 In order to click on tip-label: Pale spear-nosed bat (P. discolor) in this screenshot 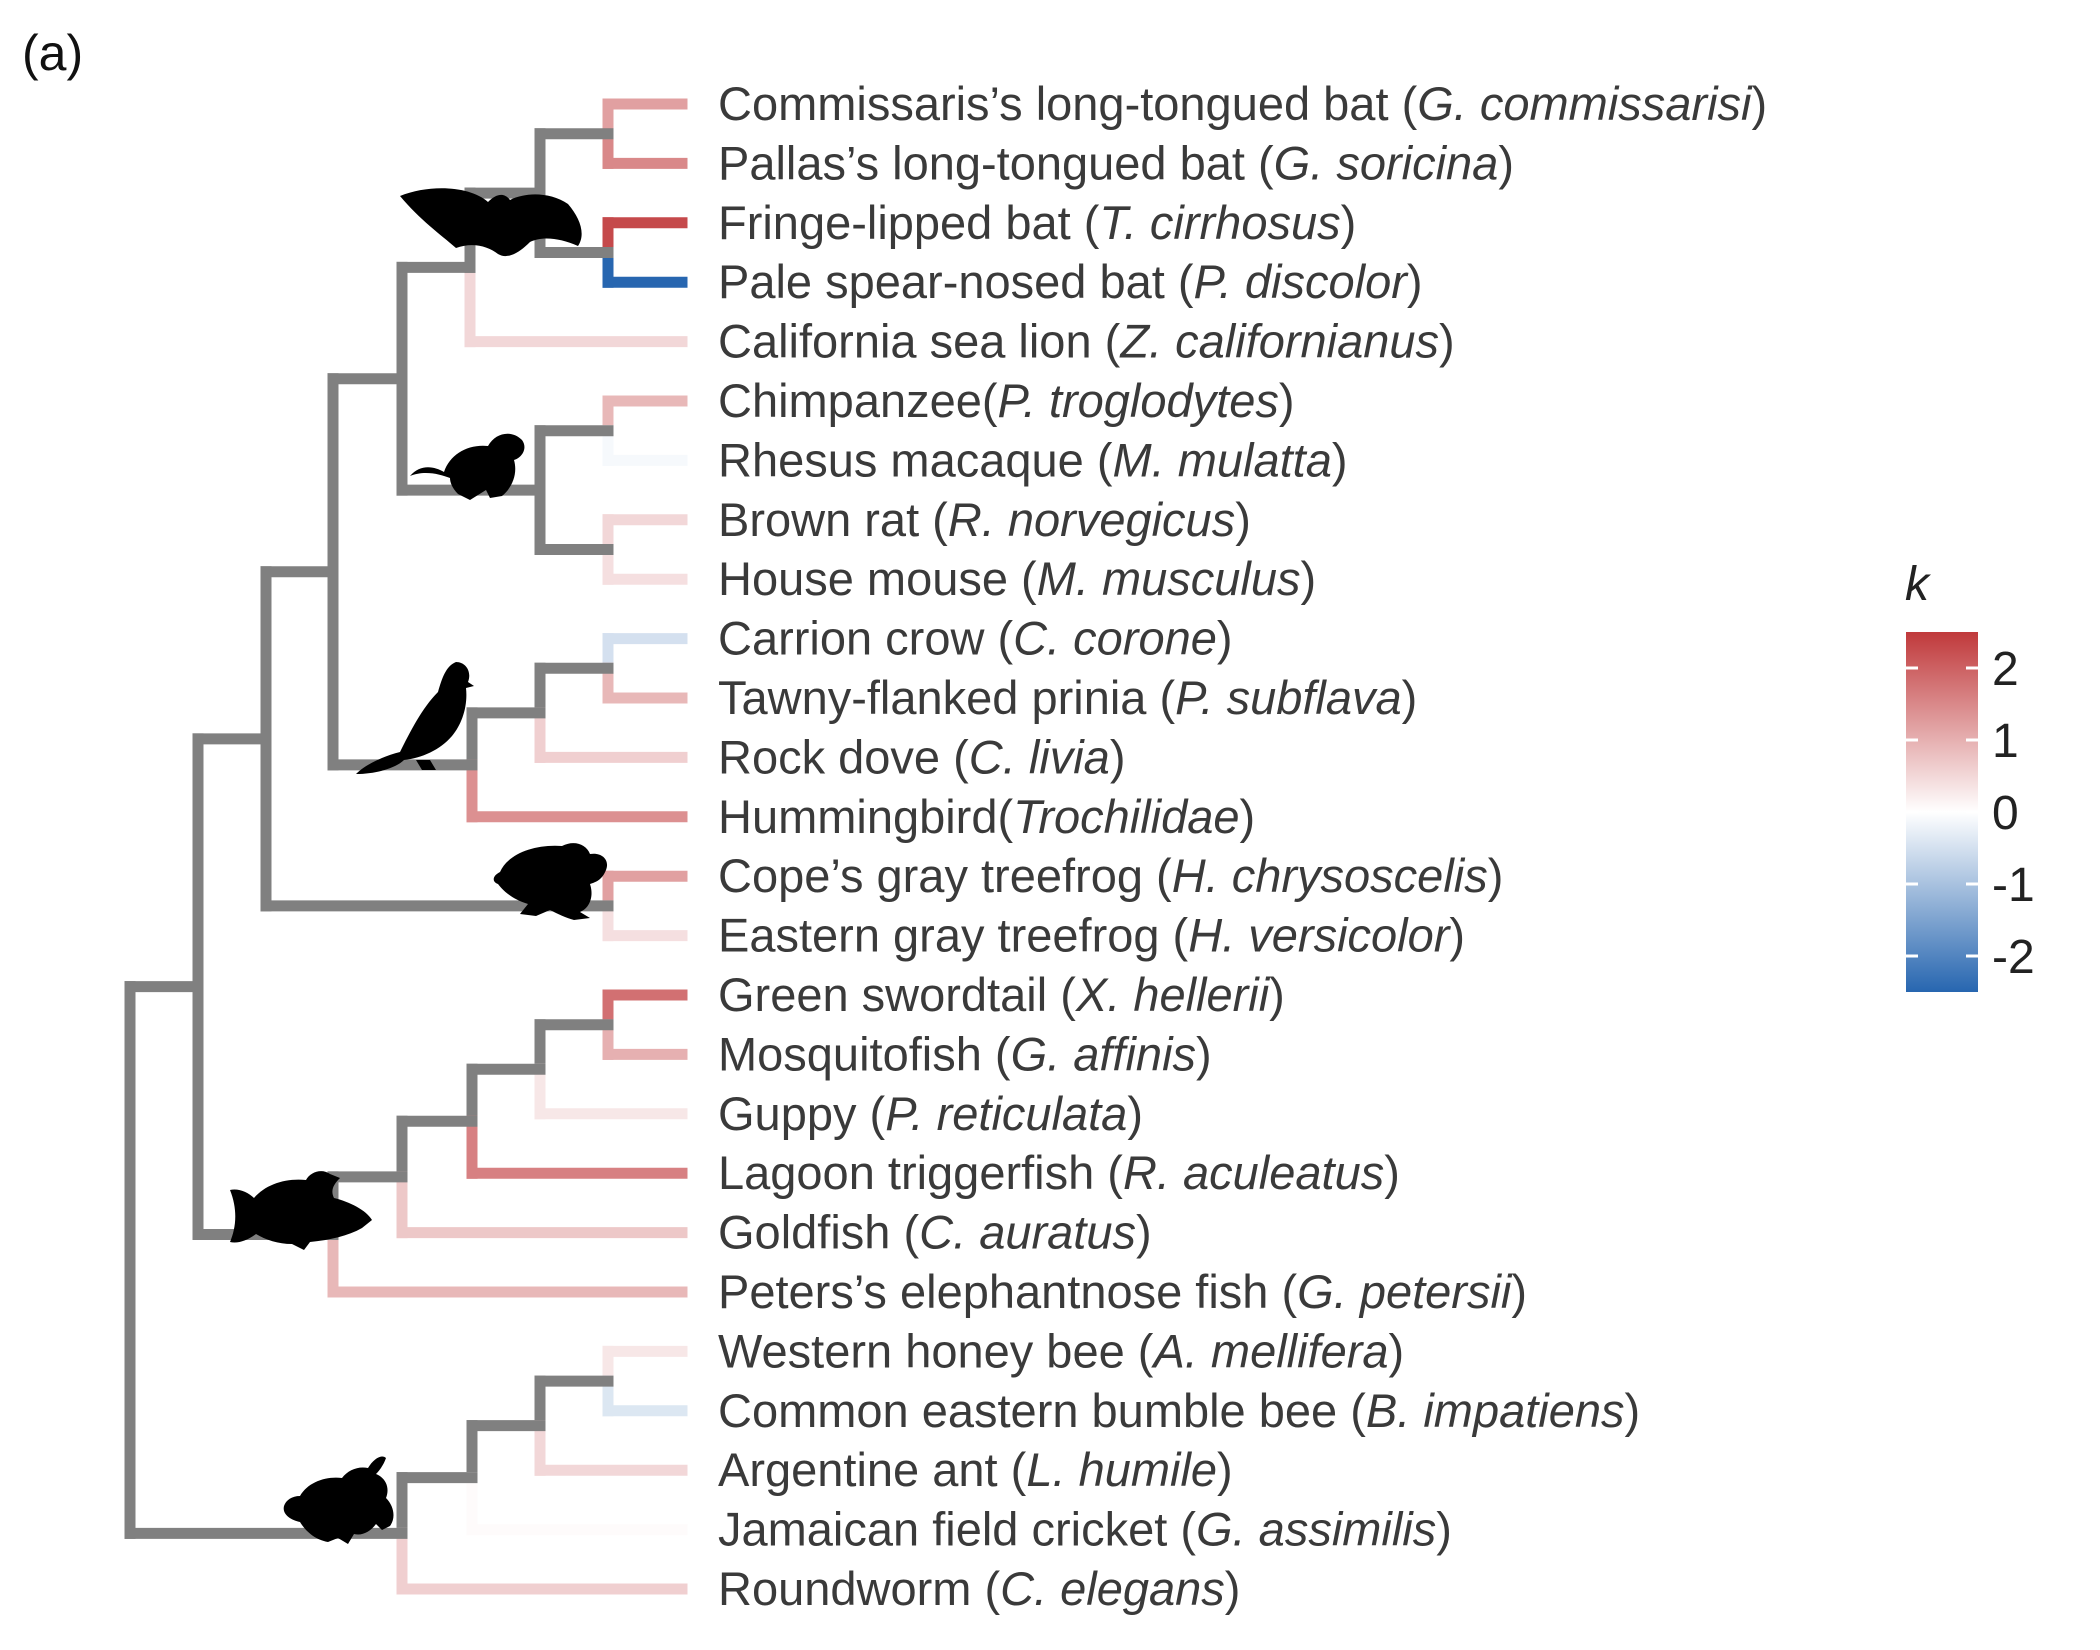, I will do `click(1070, 281)`.